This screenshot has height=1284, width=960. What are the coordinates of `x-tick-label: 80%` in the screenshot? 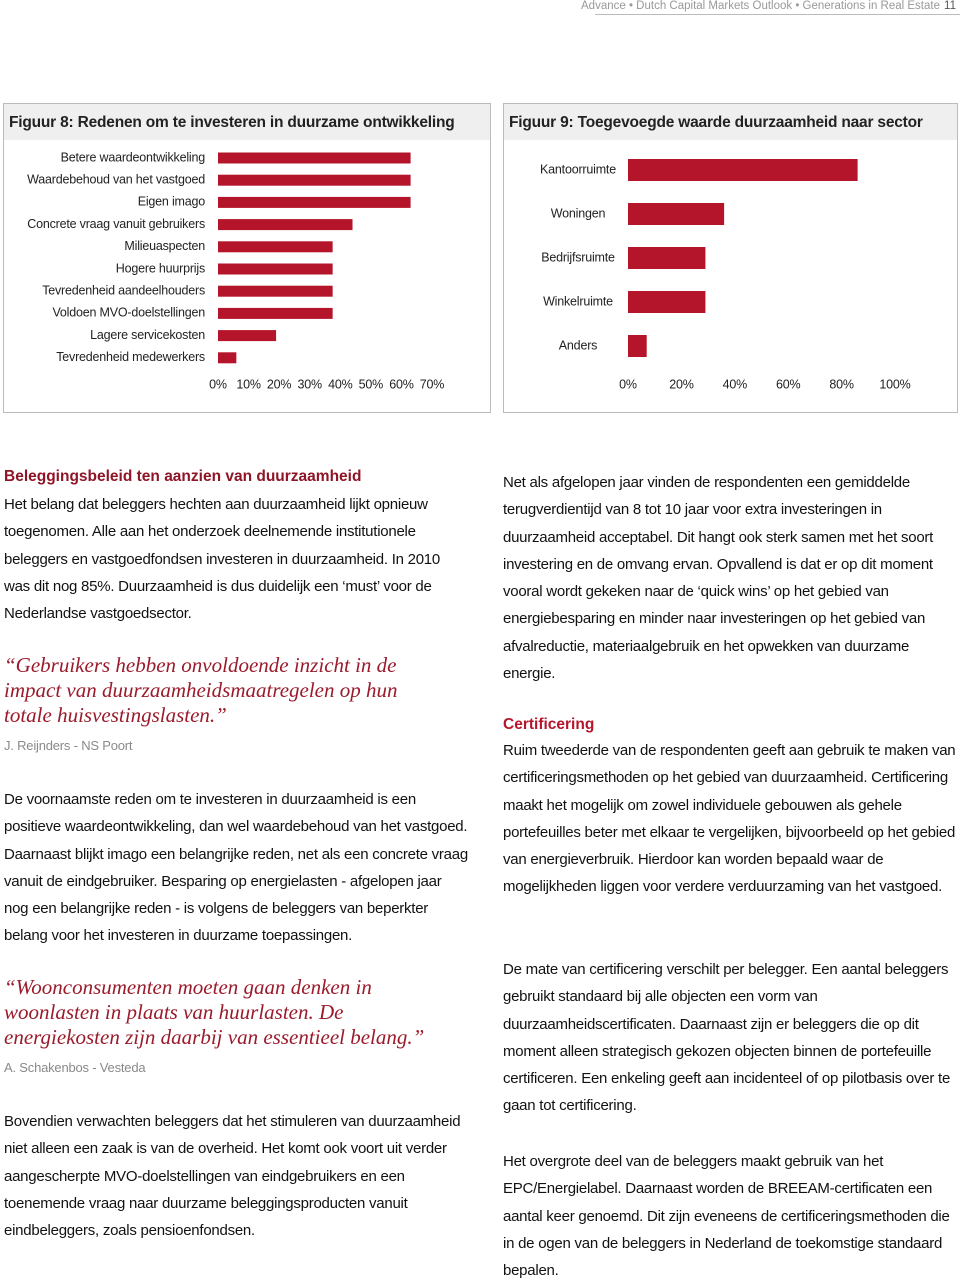 It's located at (841, 384).